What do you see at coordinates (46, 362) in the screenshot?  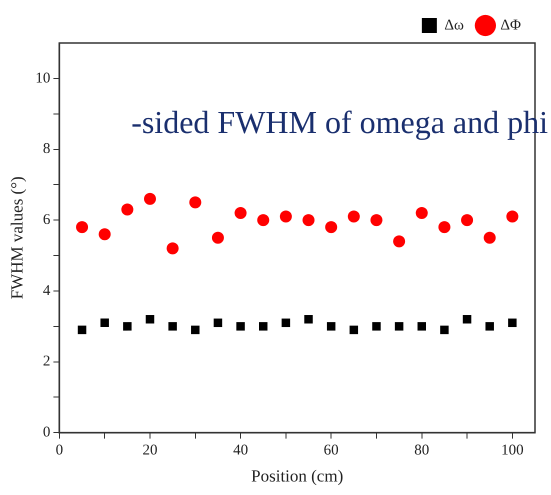 I see `y-tick-label: 2` at bounding box center [46, 362].